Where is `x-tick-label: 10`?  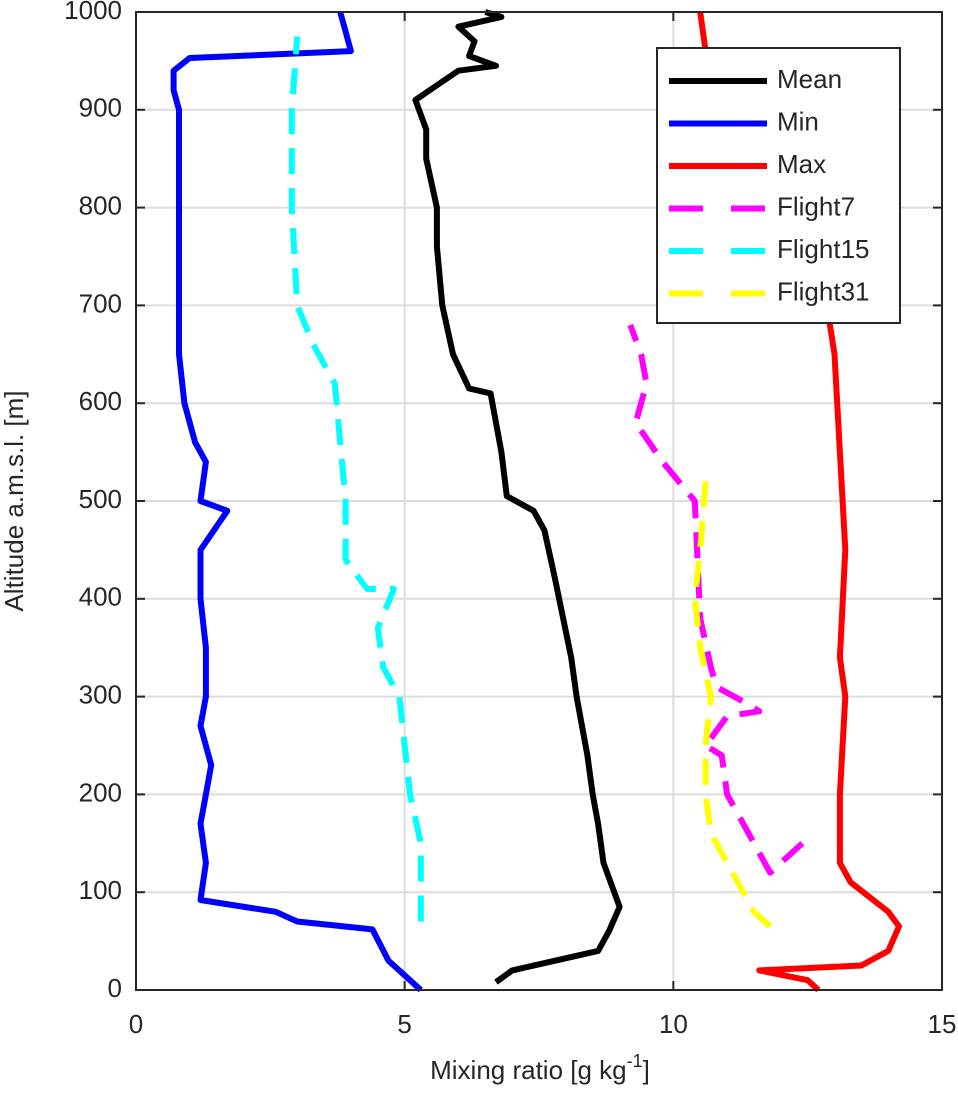
x-tick-label: 10 is located at coordinates (673, 1024).